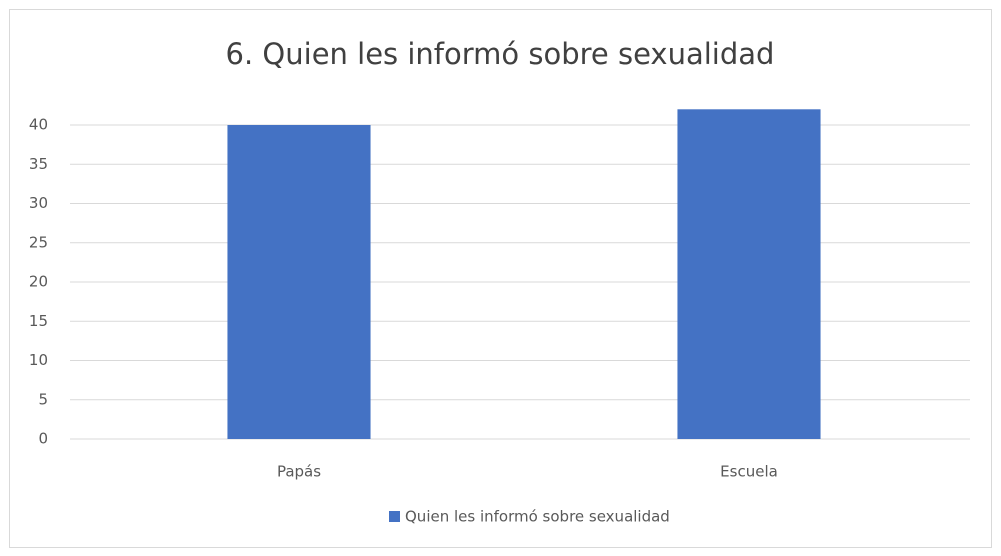 This screenshot has width=1001, height=556. I want to click on y-tick-label: 40, so click(38, 125).